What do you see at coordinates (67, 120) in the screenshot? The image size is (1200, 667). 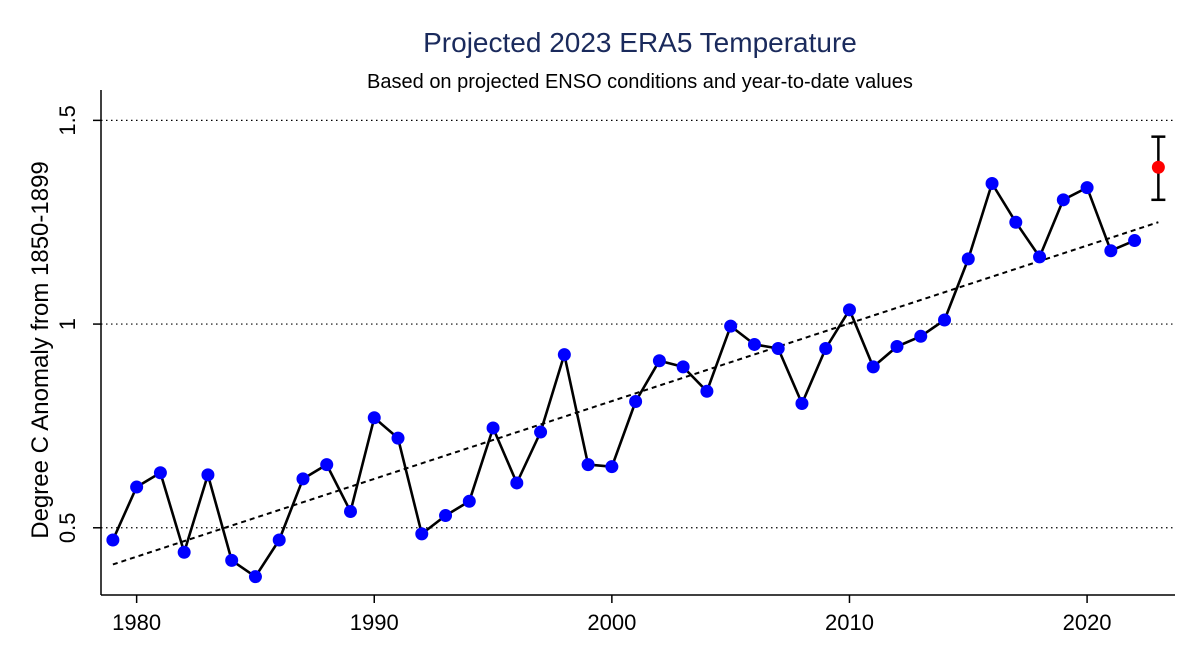 I see `y-tick-label: 1.5` at bounding box center [67, 120].